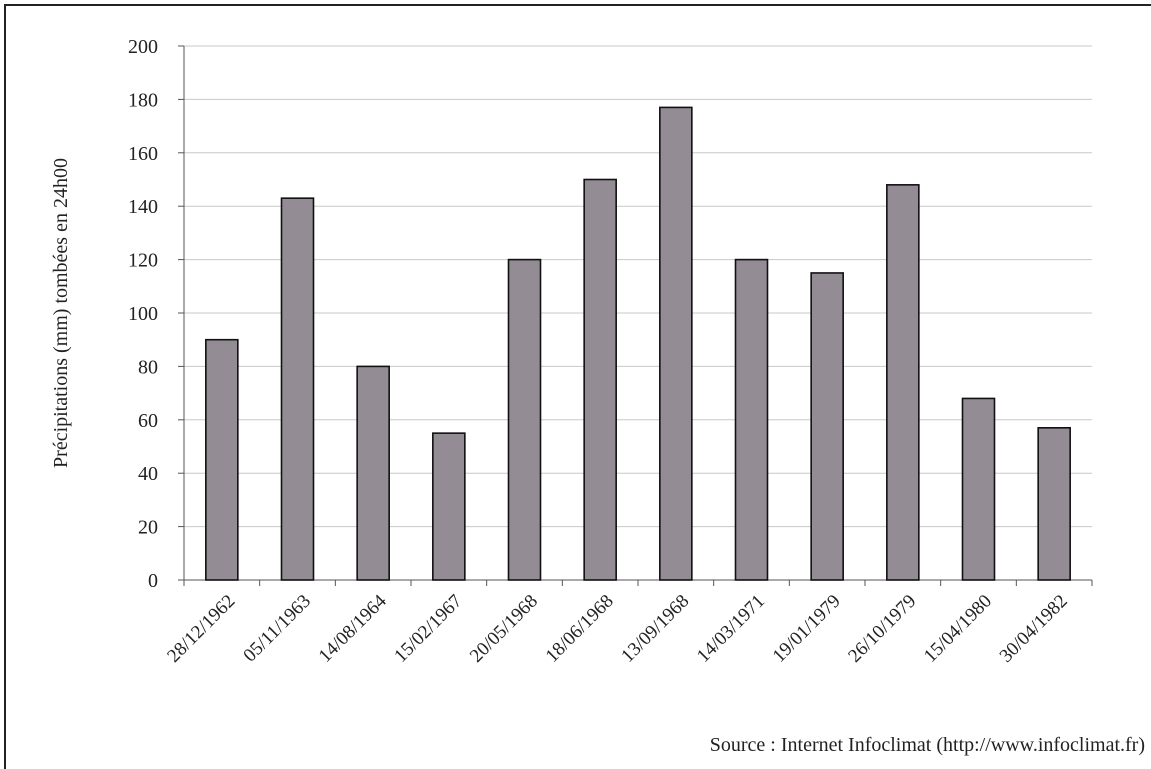 The image size is (1151, 769). I want to click on x-tick-label: 14/03/1971, so click(731, 629).